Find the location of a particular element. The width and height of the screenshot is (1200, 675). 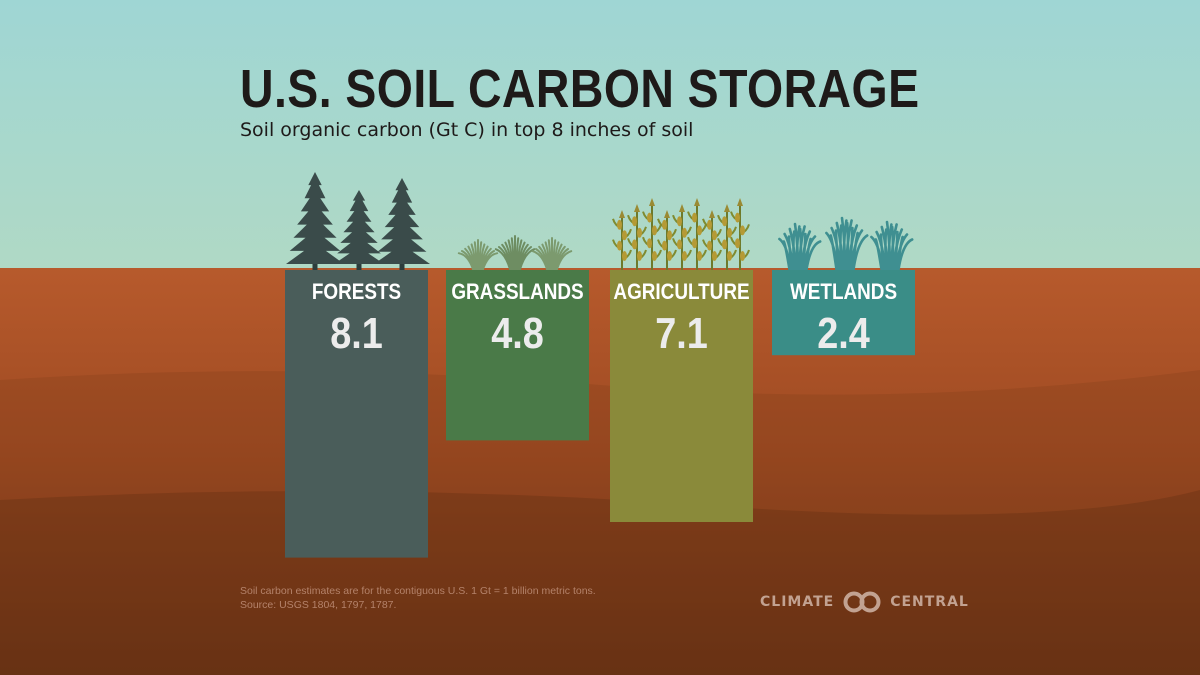

chart-title: U.S. SOIL CARBON STORAGE is located at coordinates (580, 89).